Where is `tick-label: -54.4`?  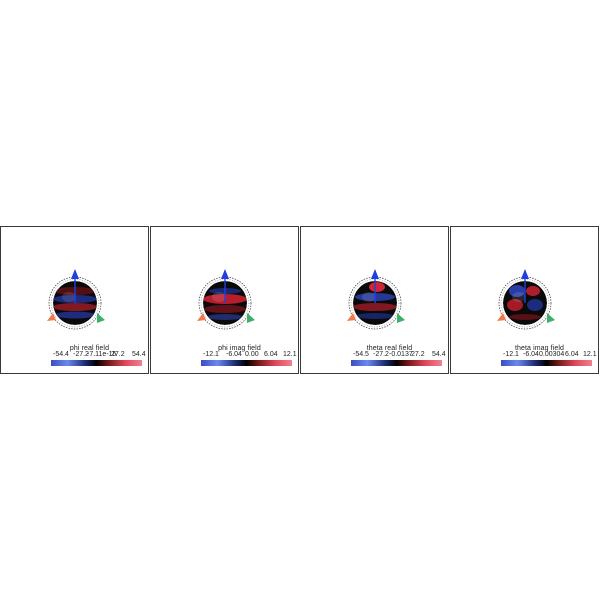 tick-label: -54.4 is located at coordinates (61, 354).